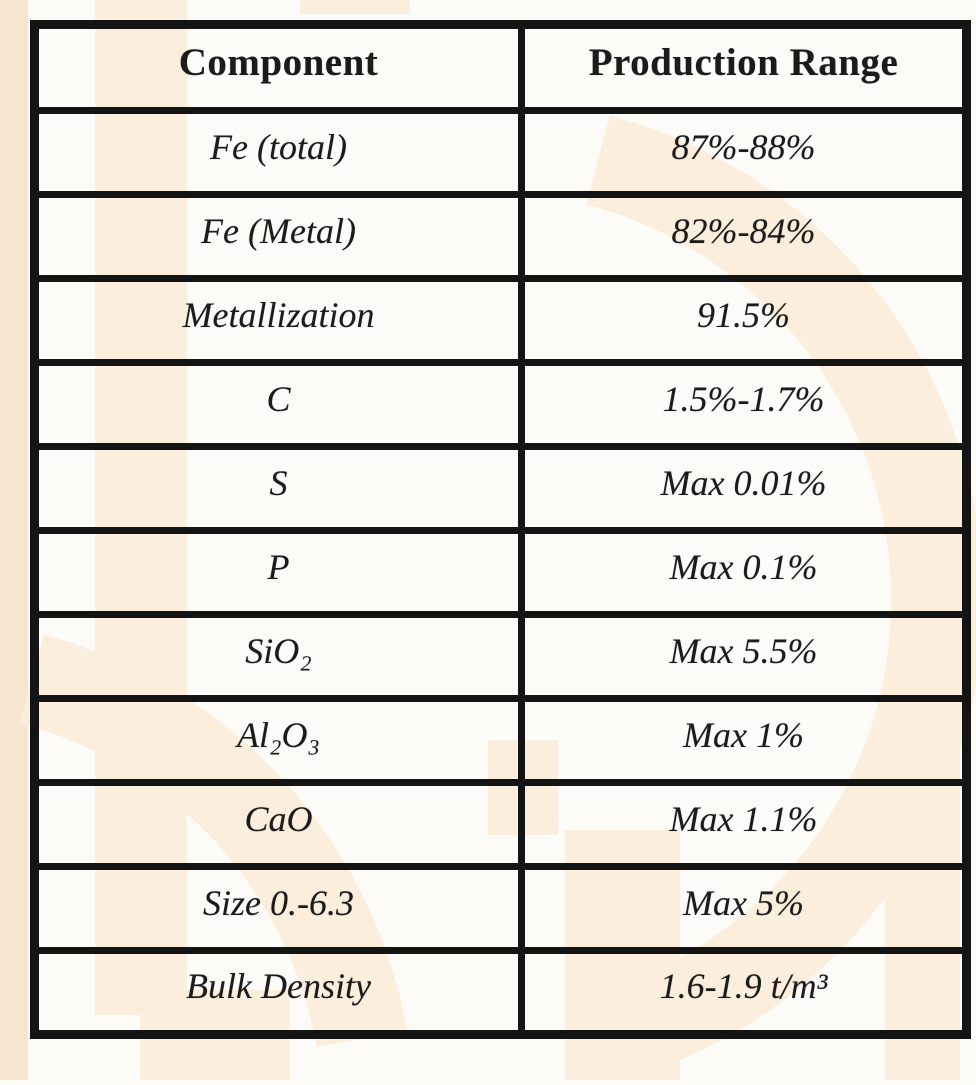  I want to click on table-row: Size 0.-6.3 Max 5%, so click(500, 908).